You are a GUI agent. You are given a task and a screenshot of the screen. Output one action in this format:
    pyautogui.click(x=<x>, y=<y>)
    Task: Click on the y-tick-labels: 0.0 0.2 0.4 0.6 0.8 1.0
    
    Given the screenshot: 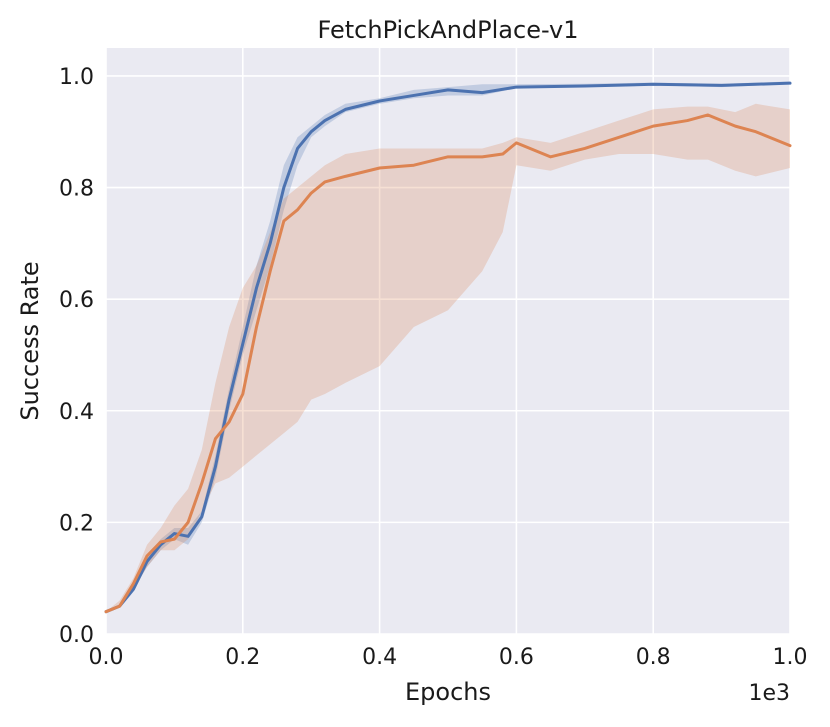 What is the action you would take?
    pyautogui.click(x=76, y=356)
    